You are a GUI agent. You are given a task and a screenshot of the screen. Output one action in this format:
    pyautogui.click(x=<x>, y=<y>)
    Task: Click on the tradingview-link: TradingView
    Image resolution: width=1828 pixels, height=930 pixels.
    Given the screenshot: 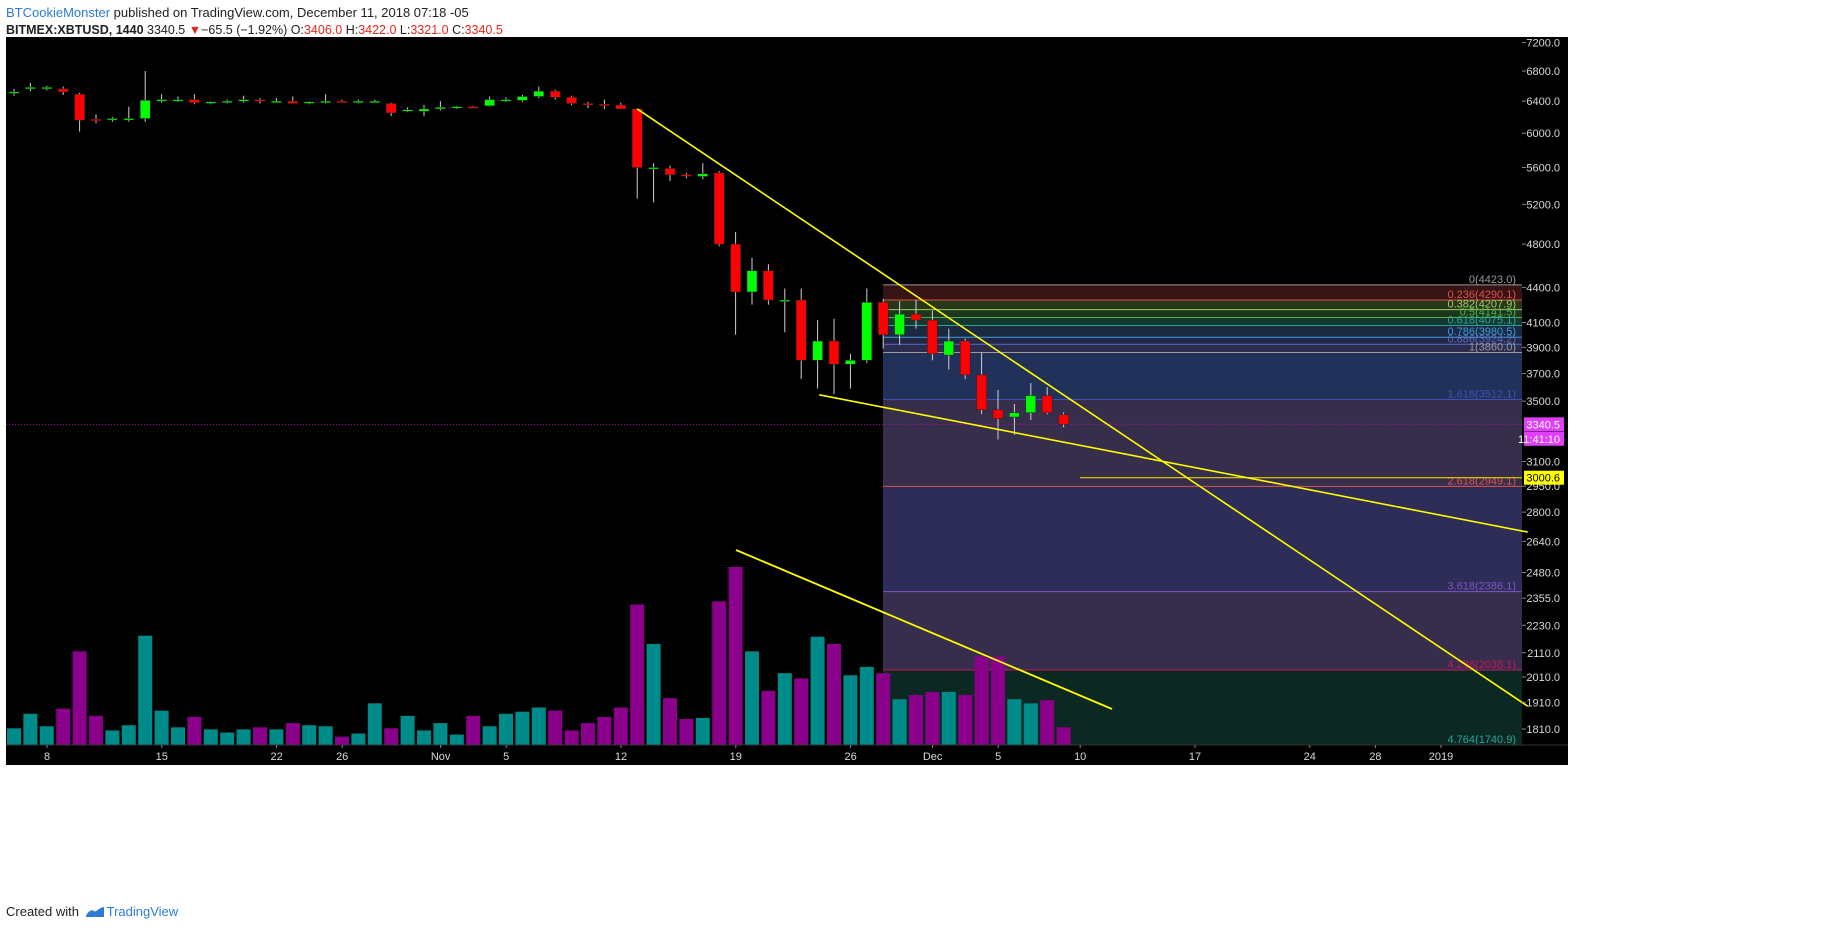 What is the action you would take?
    pyautogui.click(x=142, y=911)
    